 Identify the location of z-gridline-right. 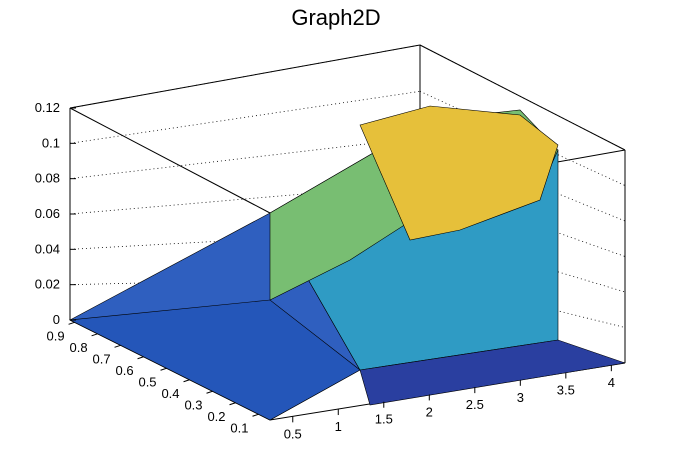
(522, 302).